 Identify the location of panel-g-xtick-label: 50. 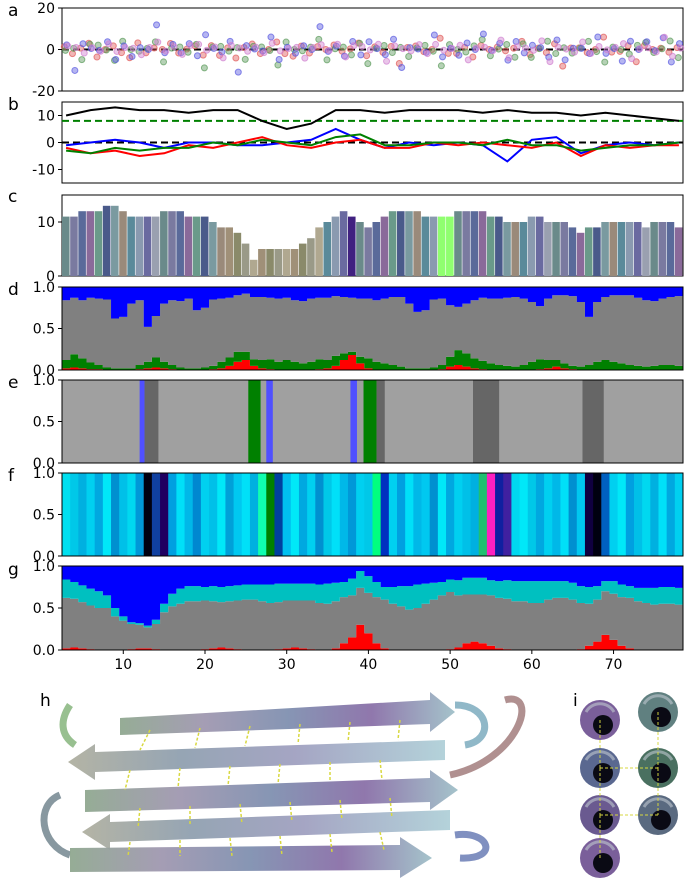
(450, 665).